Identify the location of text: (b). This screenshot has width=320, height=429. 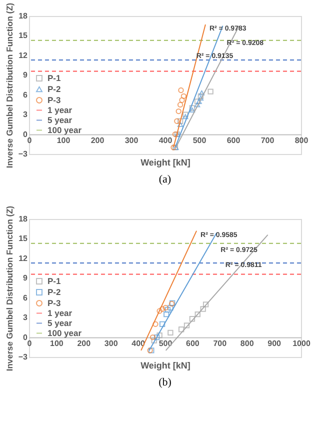
(165, 382).